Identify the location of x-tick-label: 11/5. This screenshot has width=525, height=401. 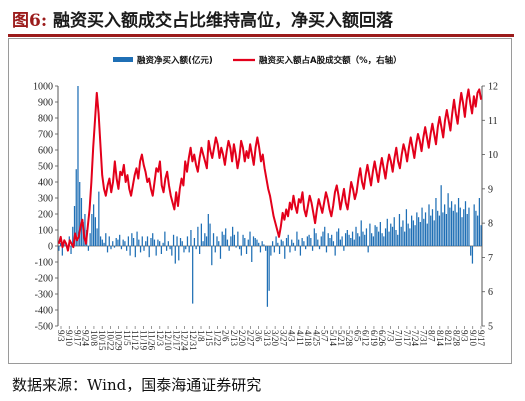
(127, 338).